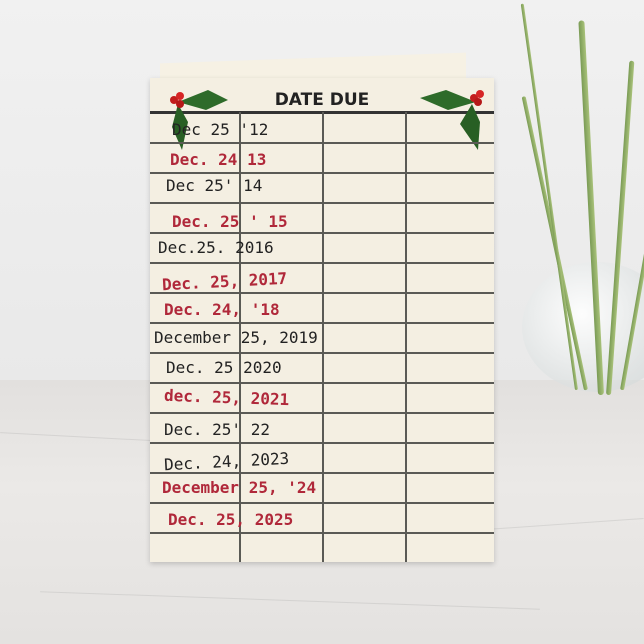  Describe the element at coordinates (224, 367) in the screenshot. I see `date-stamp: Dec. 25 2020` at that location.